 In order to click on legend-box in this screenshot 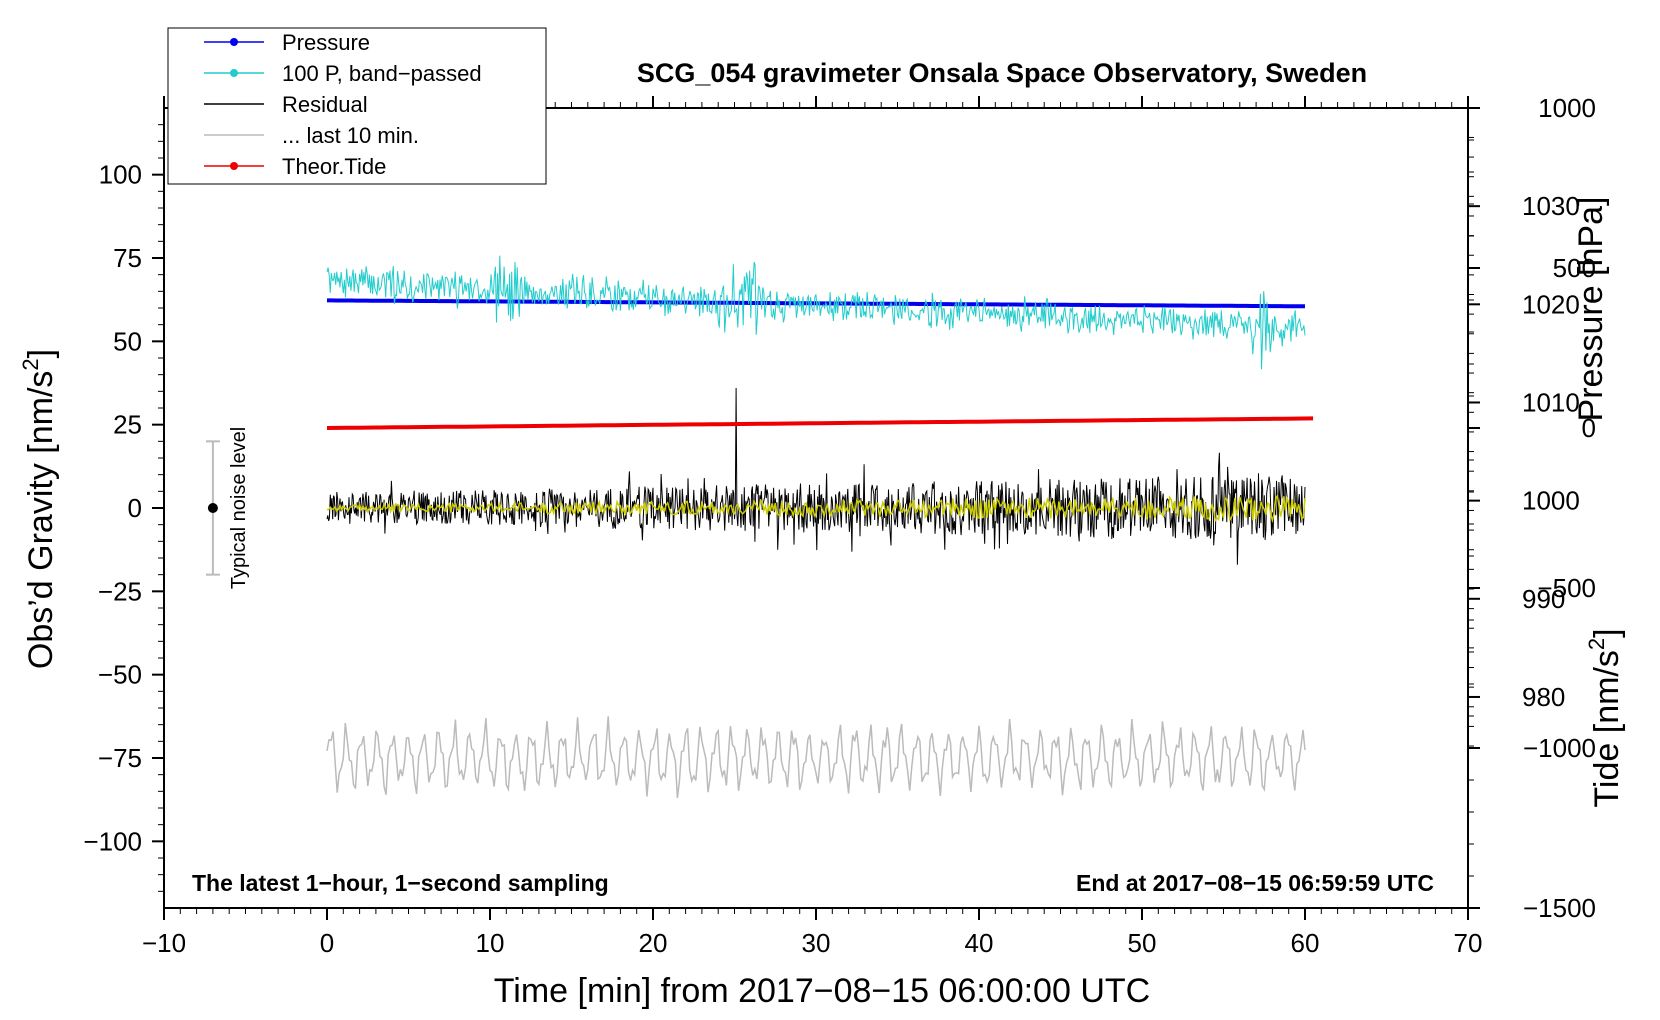, I will do `click(357, 106)`.